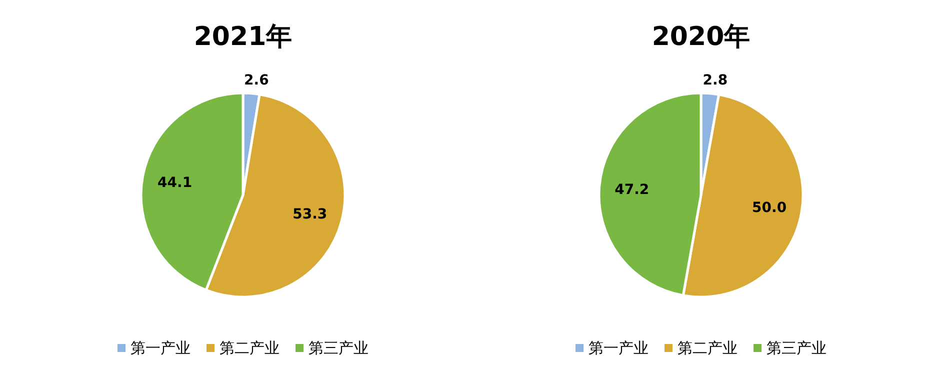 The width and height of the screenshot is (932, 385). Describe the element at coordinates (310, 214) in the screenshot. I see `data-label: 53.3` at that location.